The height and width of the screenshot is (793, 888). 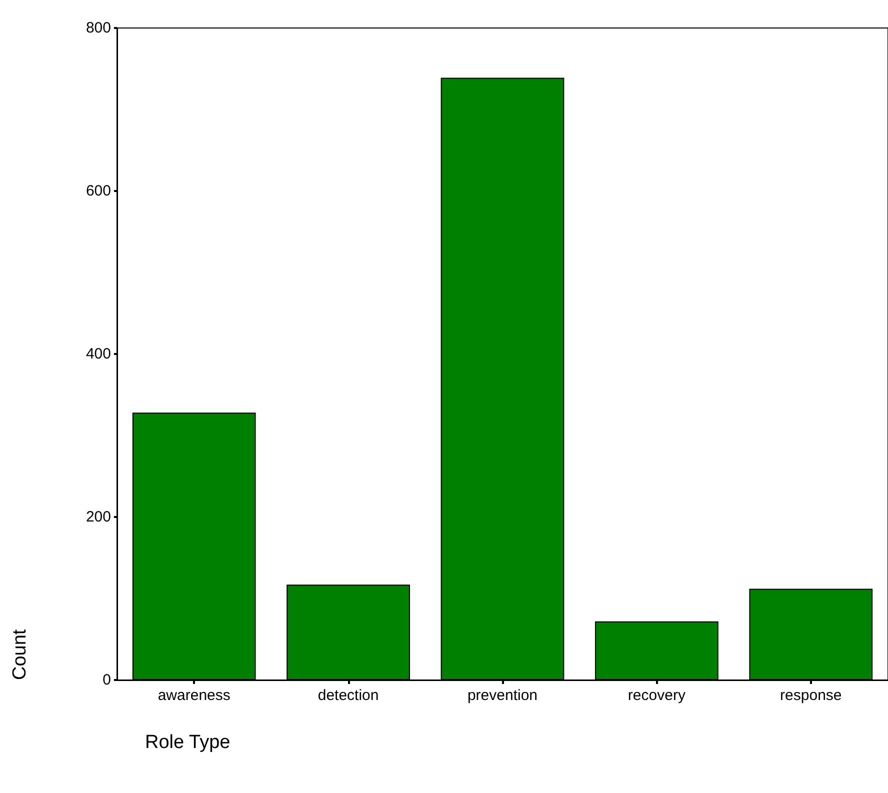 I want to click on y-tick-label: 0, so click(x=106, y=680).